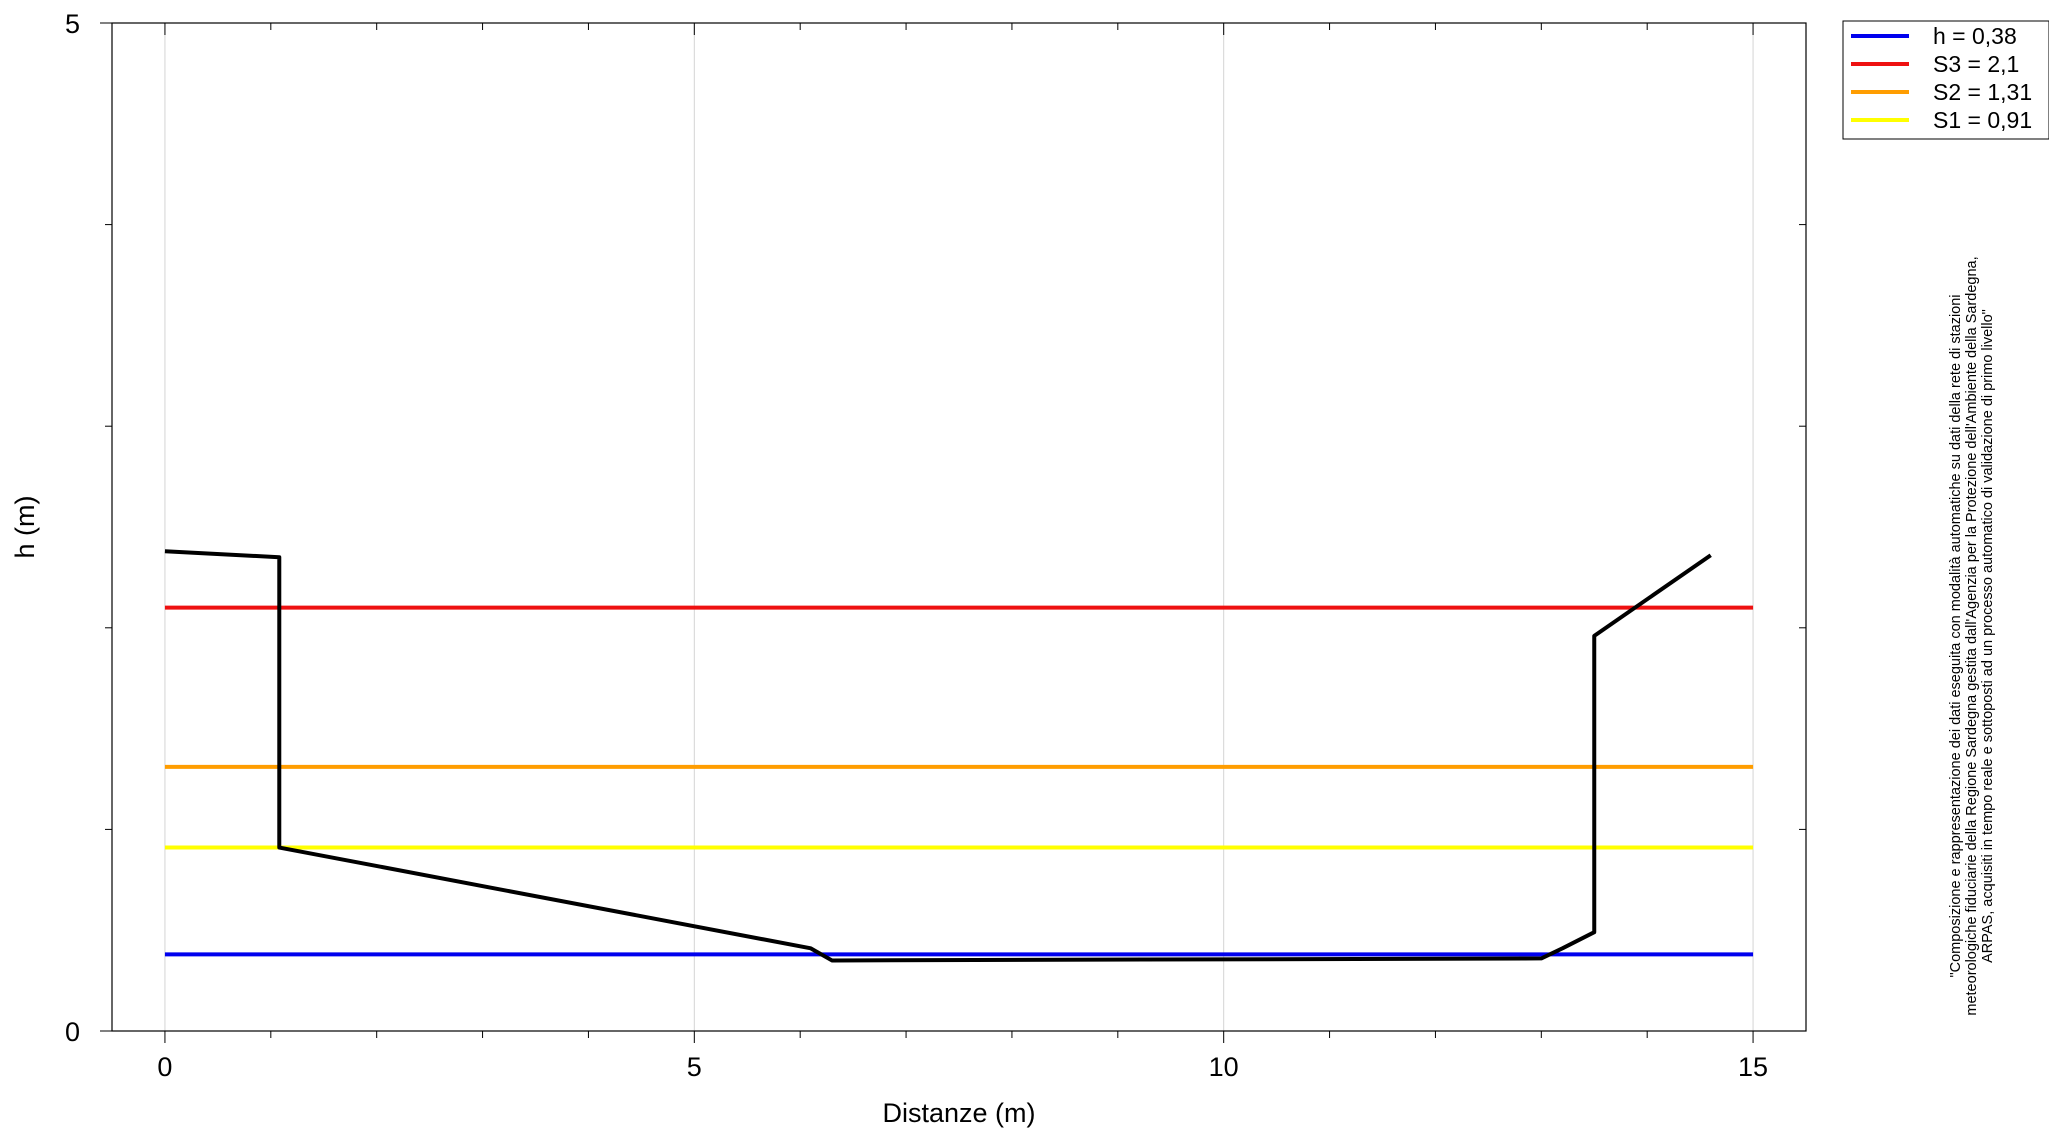 The height and width of the screenshot is (1133, 2049). What do you see at coordinates (25, 527) in the screenshot?
I see `y-axis-label: h (m)` at bounding box center [25, 527].